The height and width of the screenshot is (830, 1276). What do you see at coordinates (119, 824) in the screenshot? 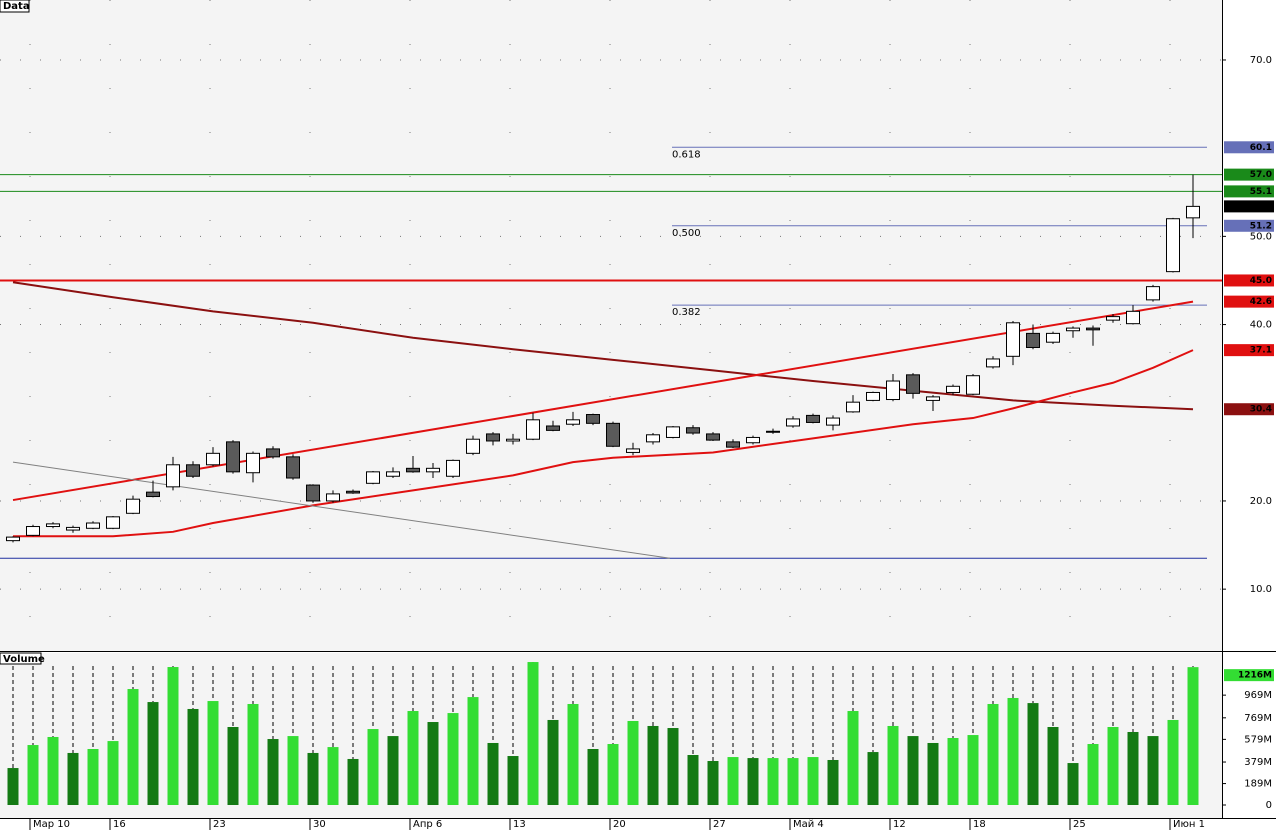
I see `x-tick-label: 16` at bounding box center [119, 824].